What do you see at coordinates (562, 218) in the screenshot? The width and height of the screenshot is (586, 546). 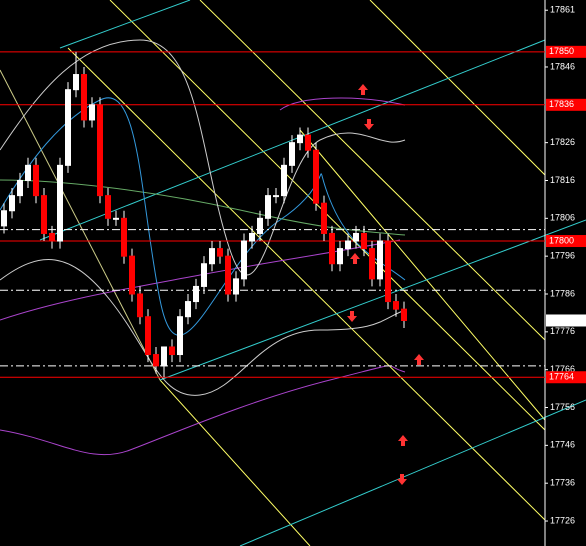 I see `y-tick-label: 17806` at bounding box center [562, 218].